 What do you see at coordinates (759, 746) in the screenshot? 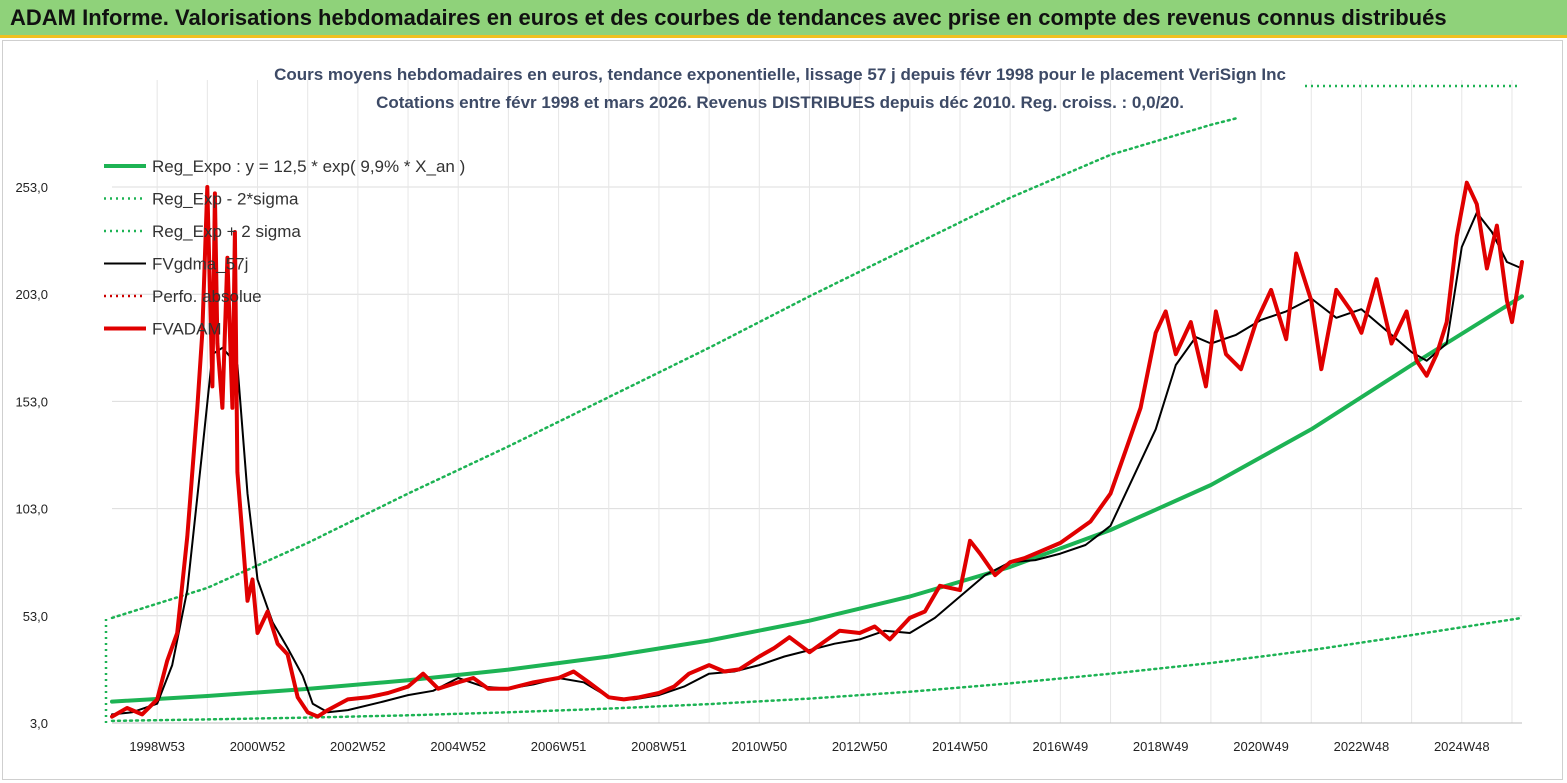
I see `x-tick-label: 2010W50` at bounding box center [759, 746].